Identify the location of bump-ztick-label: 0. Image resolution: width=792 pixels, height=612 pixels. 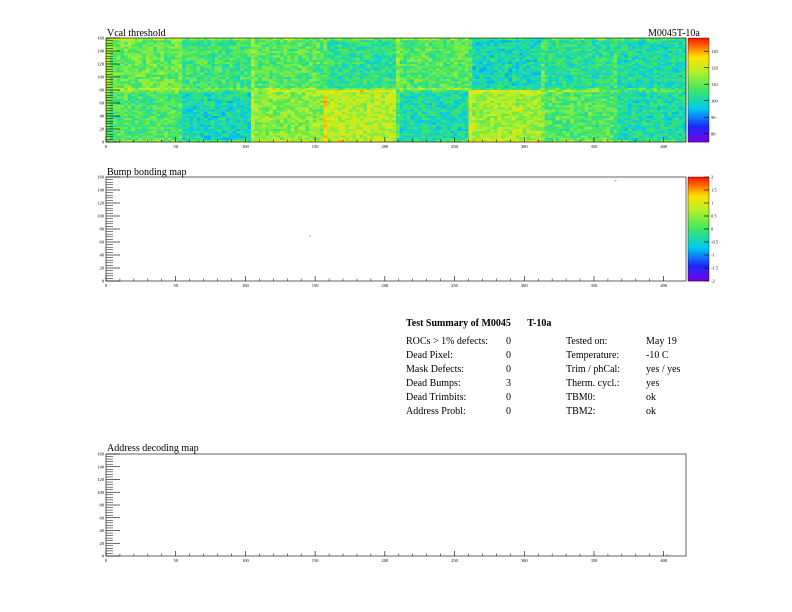
(712, 229).